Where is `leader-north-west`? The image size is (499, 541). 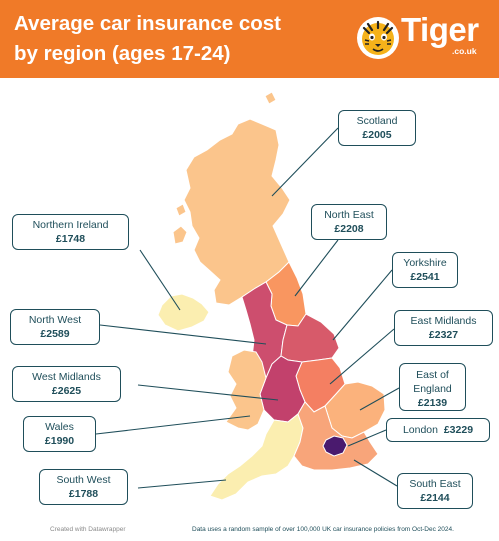 leader-north-west is located at coordinates (183, 334).